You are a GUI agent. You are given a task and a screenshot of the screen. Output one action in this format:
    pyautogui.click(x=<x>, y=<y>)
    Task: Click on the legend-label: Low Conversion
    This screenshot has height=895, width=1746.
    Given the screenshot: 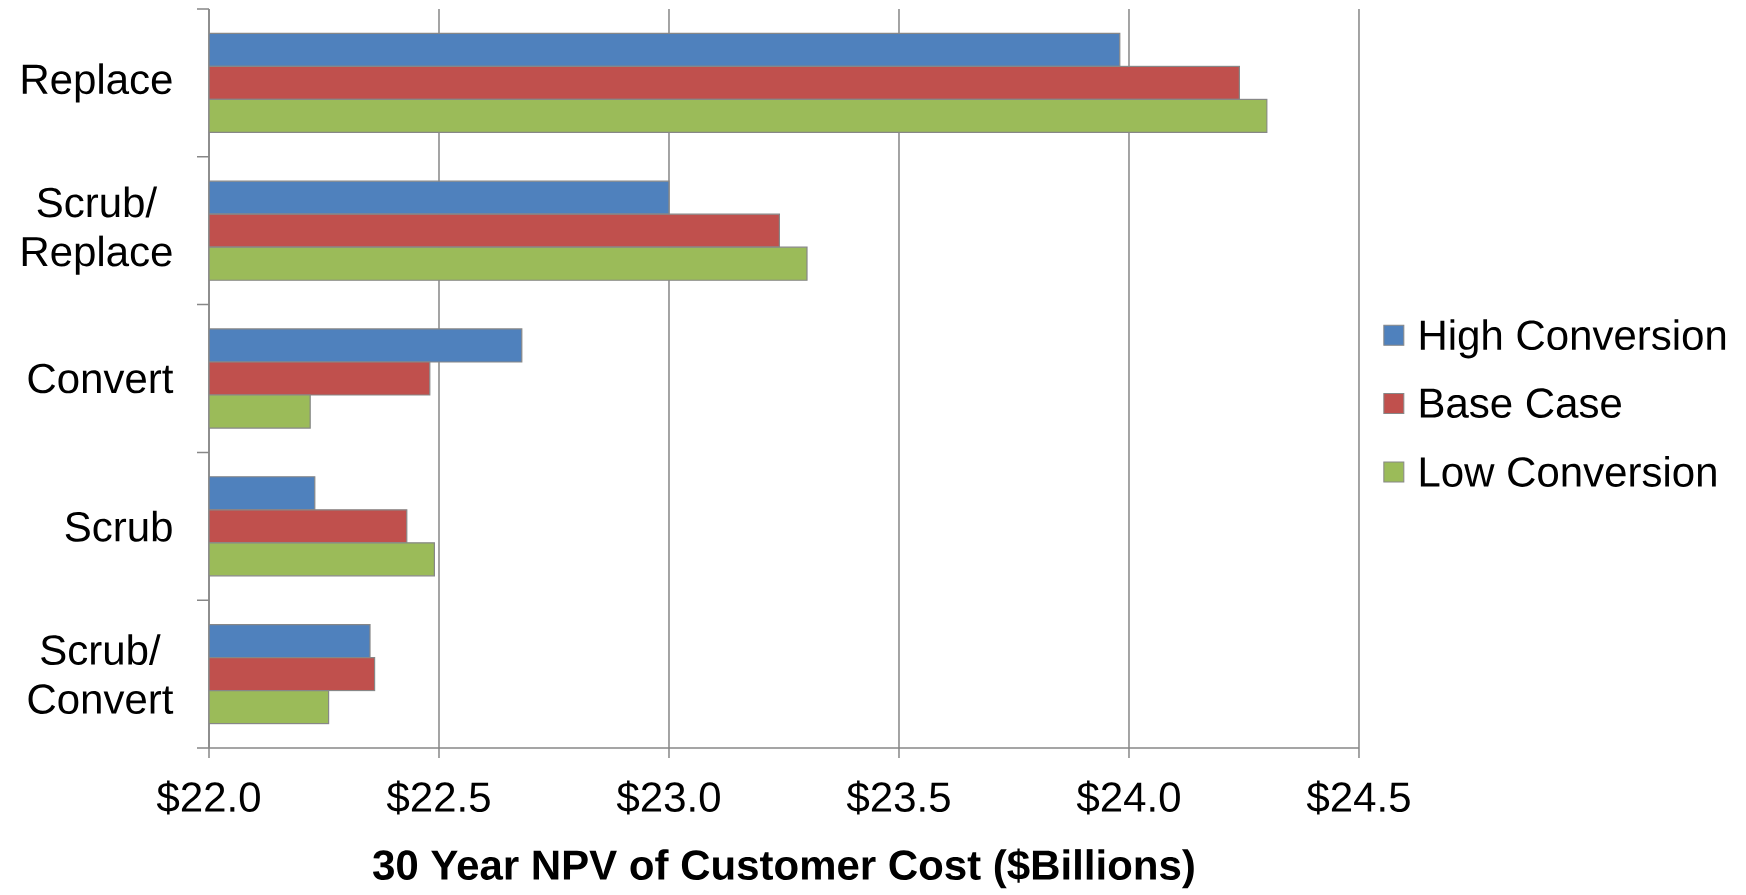 What is the action you would take?
    pyautogui.click(x=1568, y=471)
    